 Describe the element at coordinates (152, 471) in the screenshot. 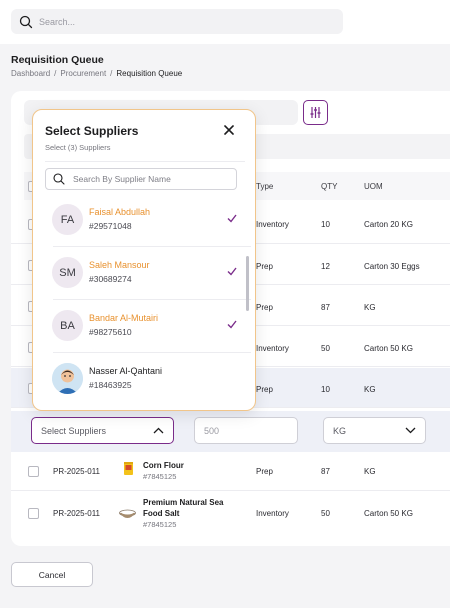

I see `row-product: Corn Flour #7845125` at that location.